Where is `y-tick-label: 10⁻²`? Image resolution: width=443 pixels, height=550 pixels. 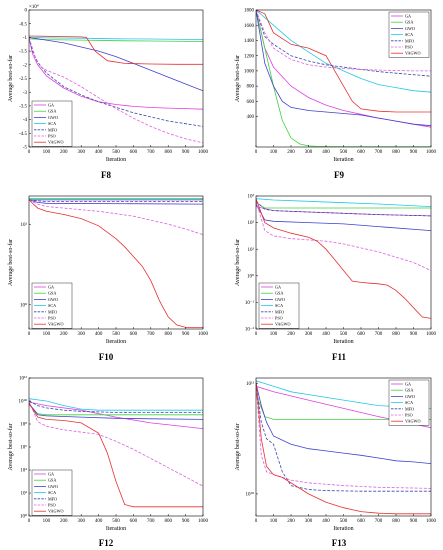 y-tick-label: 10⁻² is located at coordinates (250, 330).